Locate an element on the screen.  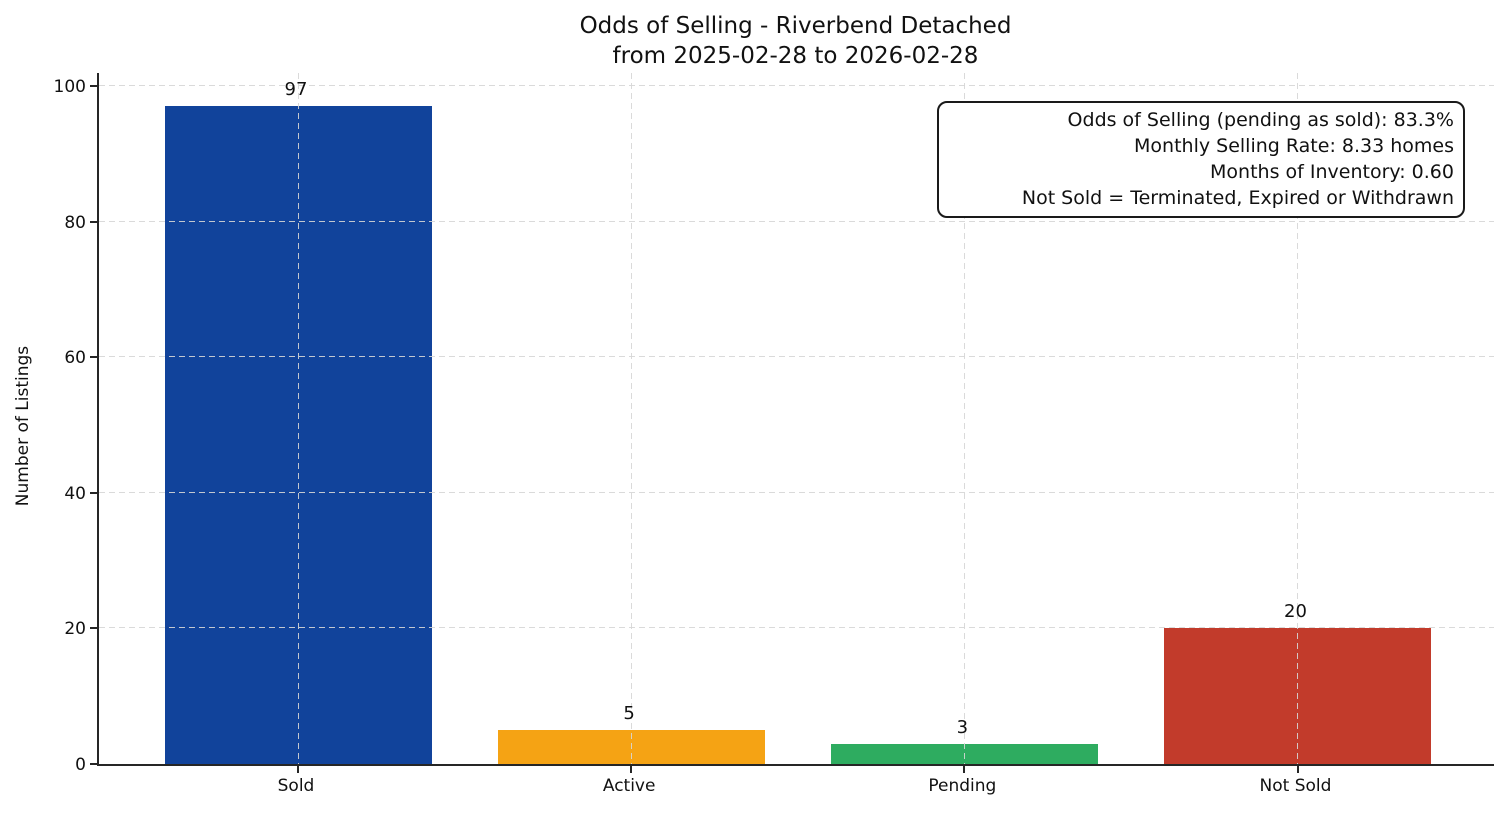
xtick-label-pending: Pending is located at coordinates (962, 786).